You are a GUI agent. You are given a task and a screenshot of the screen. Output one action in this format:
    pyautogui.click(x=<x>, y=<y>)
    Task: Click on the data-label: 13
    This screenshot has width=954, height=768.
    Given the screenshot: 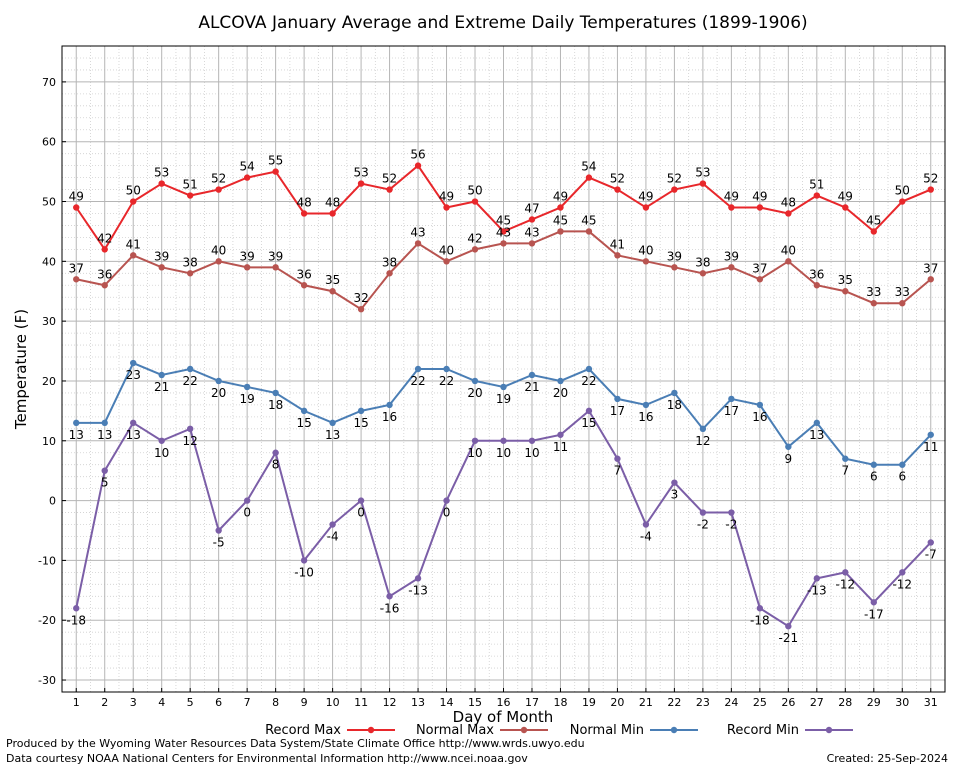 What is the action you would take?
    pyautogui.click(x=104, y=435)
    